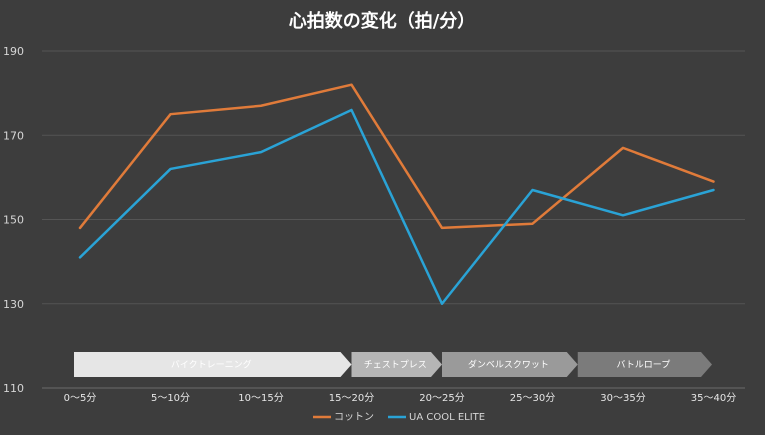 The width and height of the screenshot is (765, 435). What do you see at coordinates (80, 398) in the screenshot?
I see `x-tick-label: 0～5分` at bounding box center [80, 398].